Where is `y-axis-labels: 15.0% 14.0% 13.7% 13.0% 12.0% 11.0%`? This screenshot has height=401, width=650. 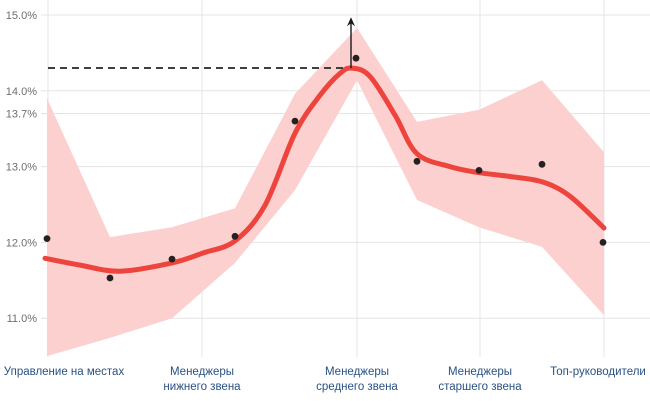 y-axis-labels: 15.0% 14.0% 13.7% 13.0% 12.0% 11.0% is located at coordinates (21, 167).